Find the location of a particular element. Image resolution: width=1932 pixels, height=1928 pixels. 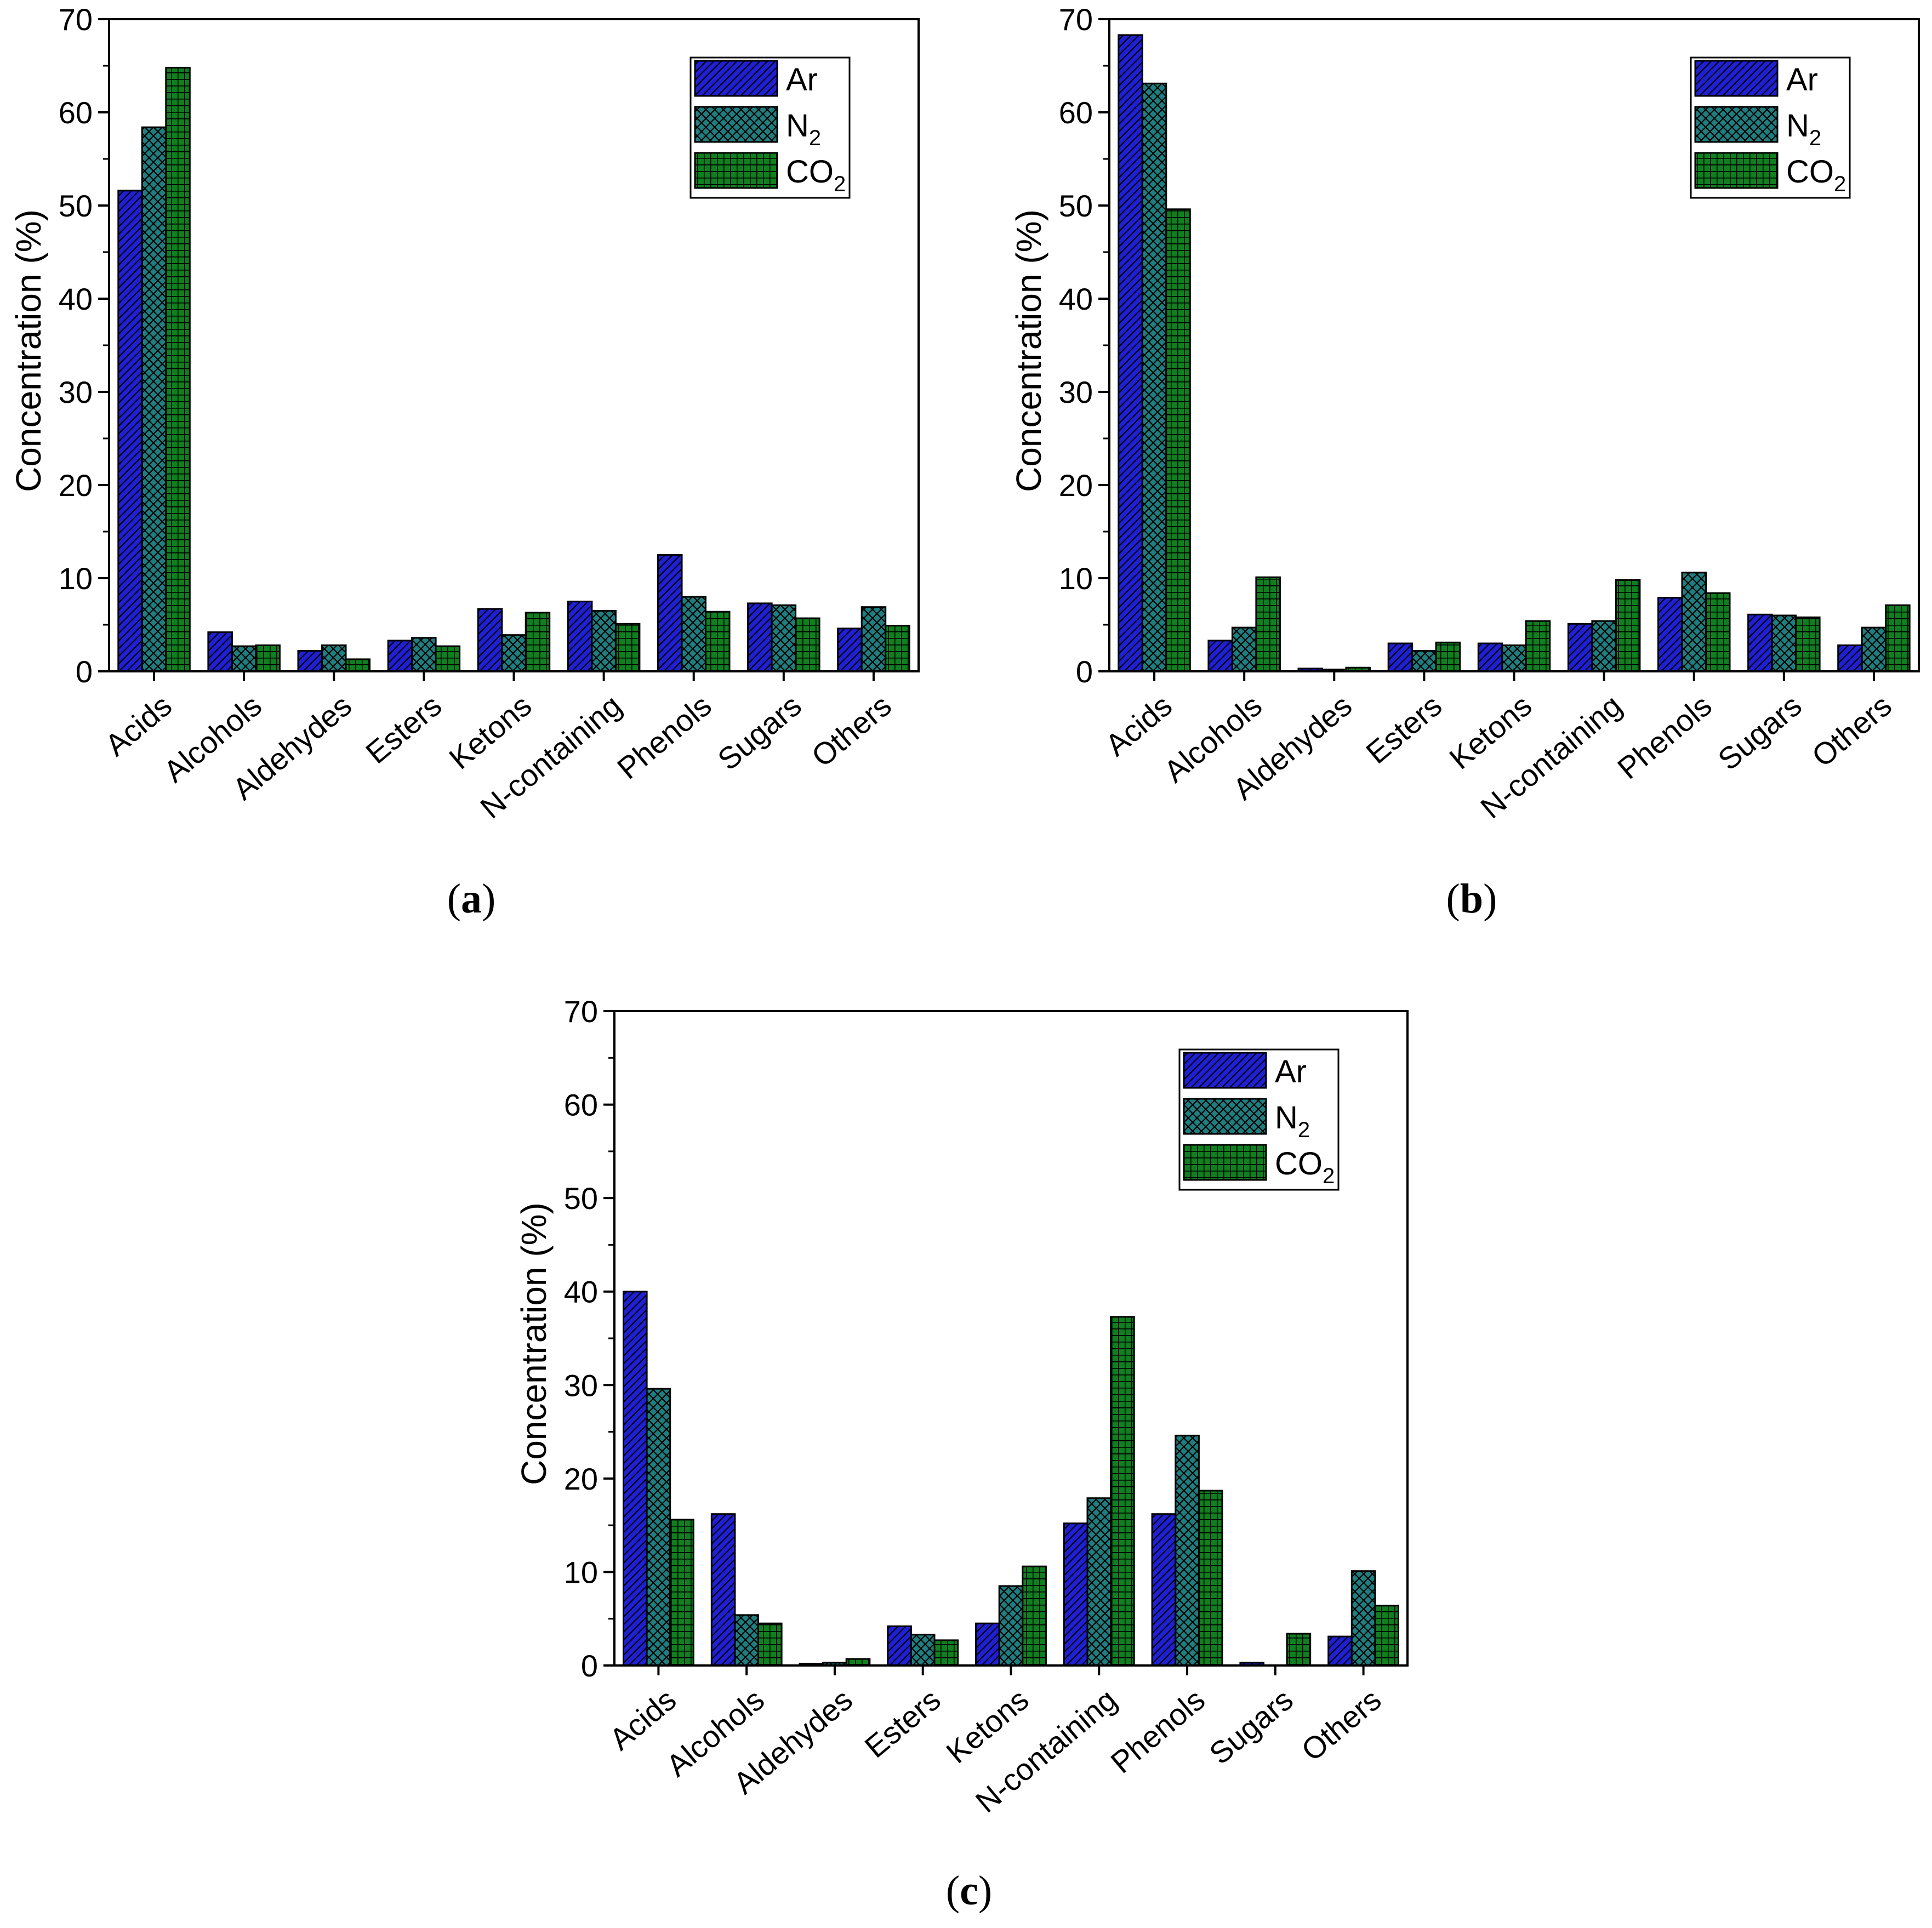

bar-N2-phenols is located at coordinates (1694, 622).